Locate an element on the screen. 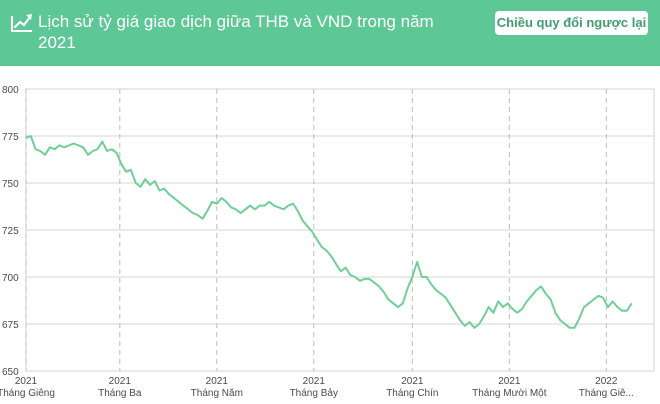 This screenshot has height=404, width=660. y-axis: 650 675 700 725 750 775 800 is located at coordinates (10, 231).